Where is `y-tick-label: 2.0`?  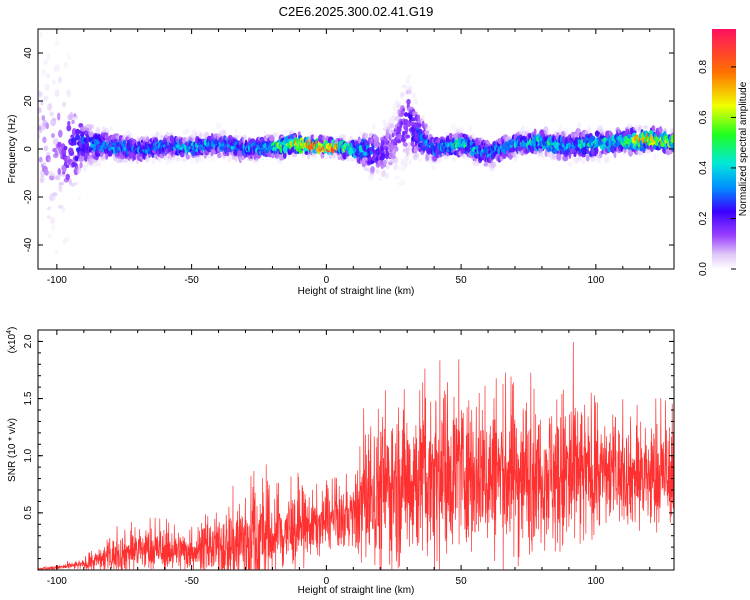 y-tick-label: 2.0 is located at coordinates (28, 341).